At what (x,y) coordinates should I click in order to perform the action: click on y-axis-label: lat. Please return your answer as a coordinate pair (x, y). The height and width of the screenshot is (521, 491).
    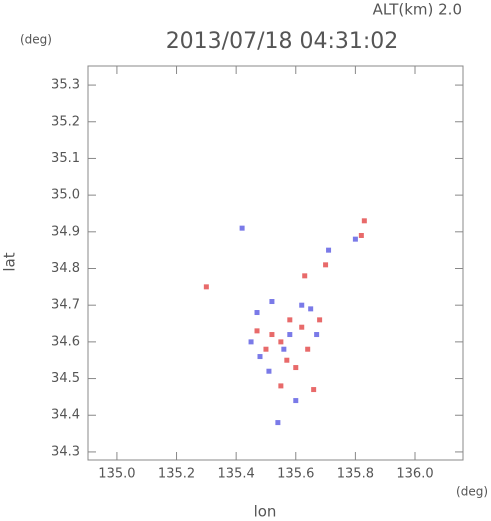
    Looking at the image, I should click on (10, 261).